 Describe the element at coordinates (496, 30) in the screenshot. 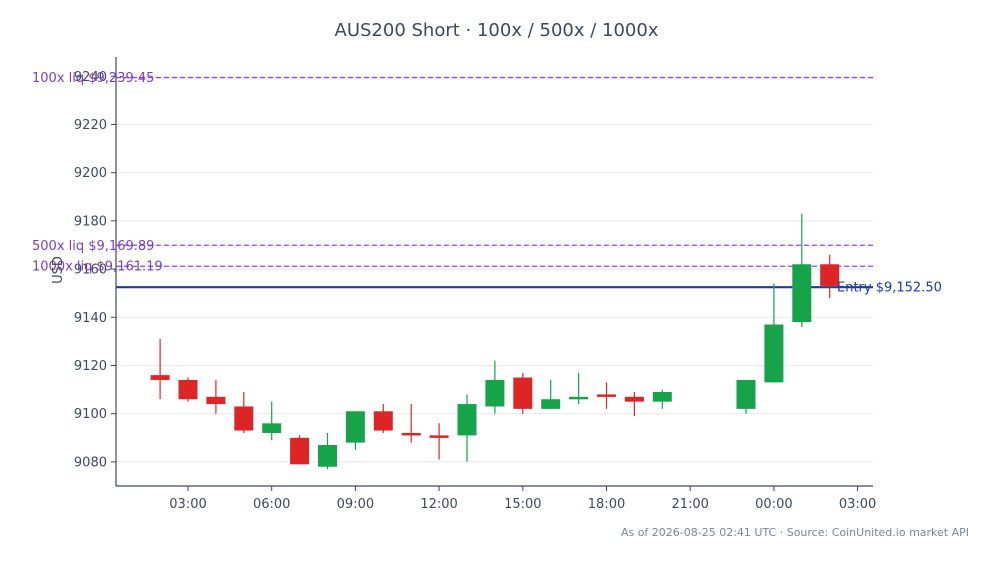

I see `chart-title: AUS200 Short · 100x / 500x / 1000x` at that location.